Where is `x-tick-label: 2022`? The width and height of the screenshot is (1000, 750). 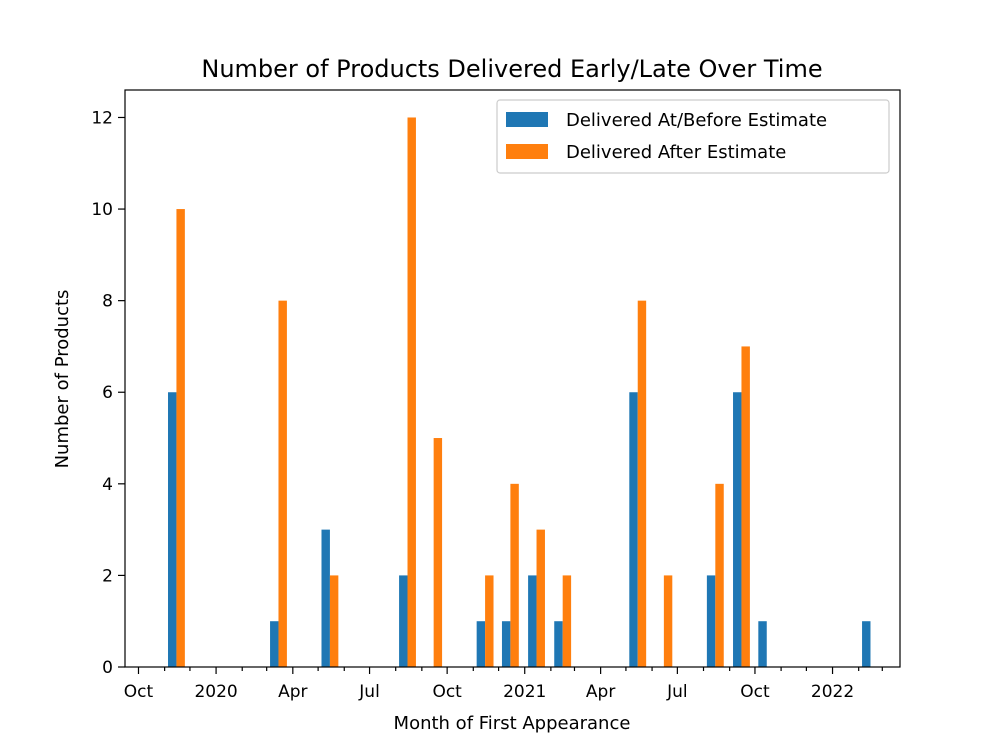 x-tick-label: 2022 is located at coordinates (832, 692).